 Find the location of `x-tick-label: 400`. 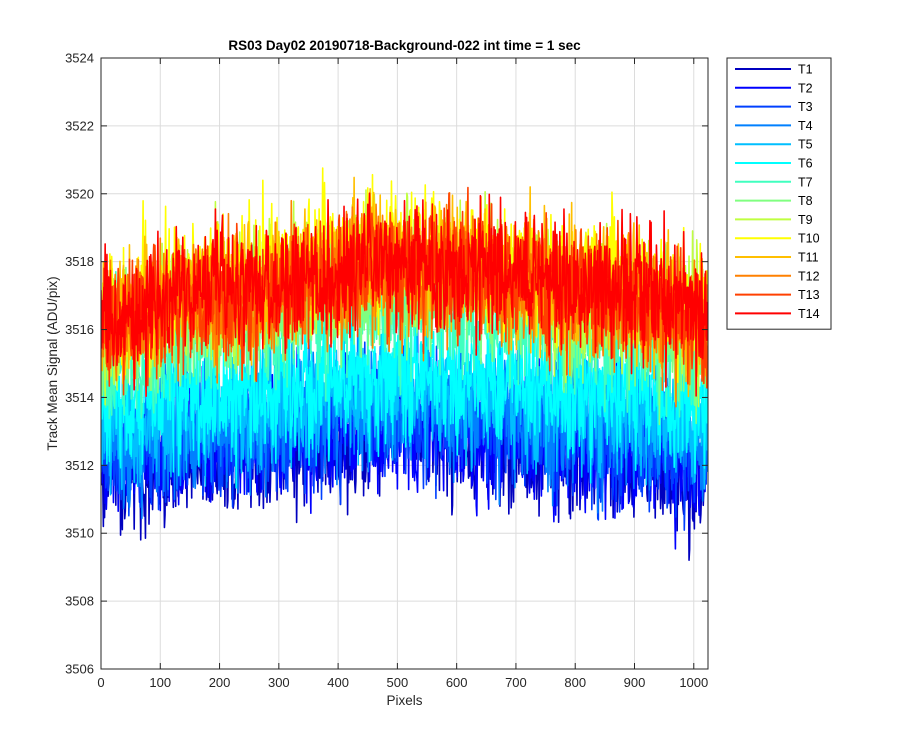

x-tick-label: 400 is located at coordinates (338, 682).